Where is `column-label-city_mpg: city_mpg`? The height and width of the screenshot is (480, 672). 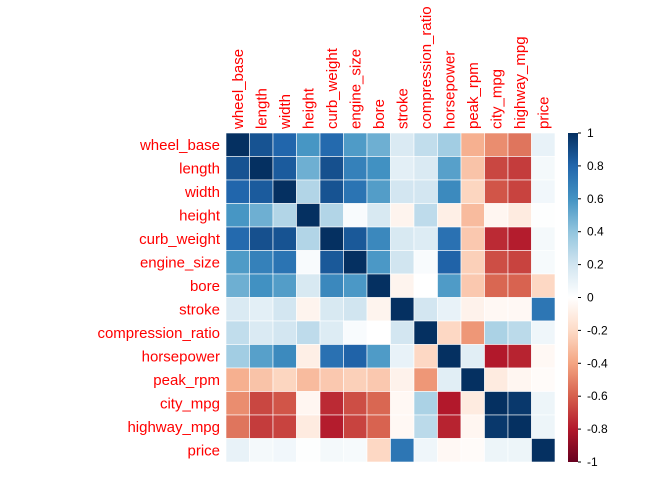
column-label-city_mpg: city_mpg is located at coordinates (496, 99).